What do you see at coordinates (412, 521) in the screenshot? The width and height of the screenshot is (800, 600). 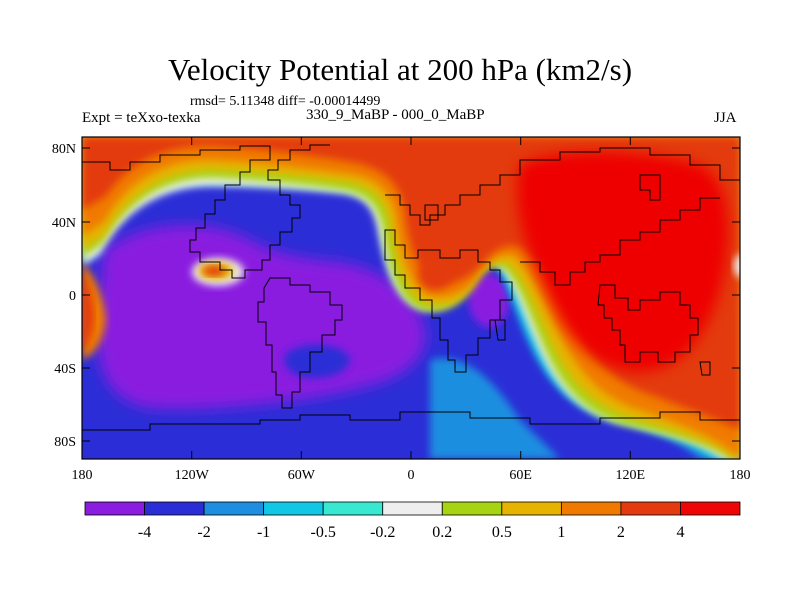 I see `colorbar: -4 -2 -1 -0.5 -0.2 0.2 0.5 1 2 4` at bounding box center [412, 521].